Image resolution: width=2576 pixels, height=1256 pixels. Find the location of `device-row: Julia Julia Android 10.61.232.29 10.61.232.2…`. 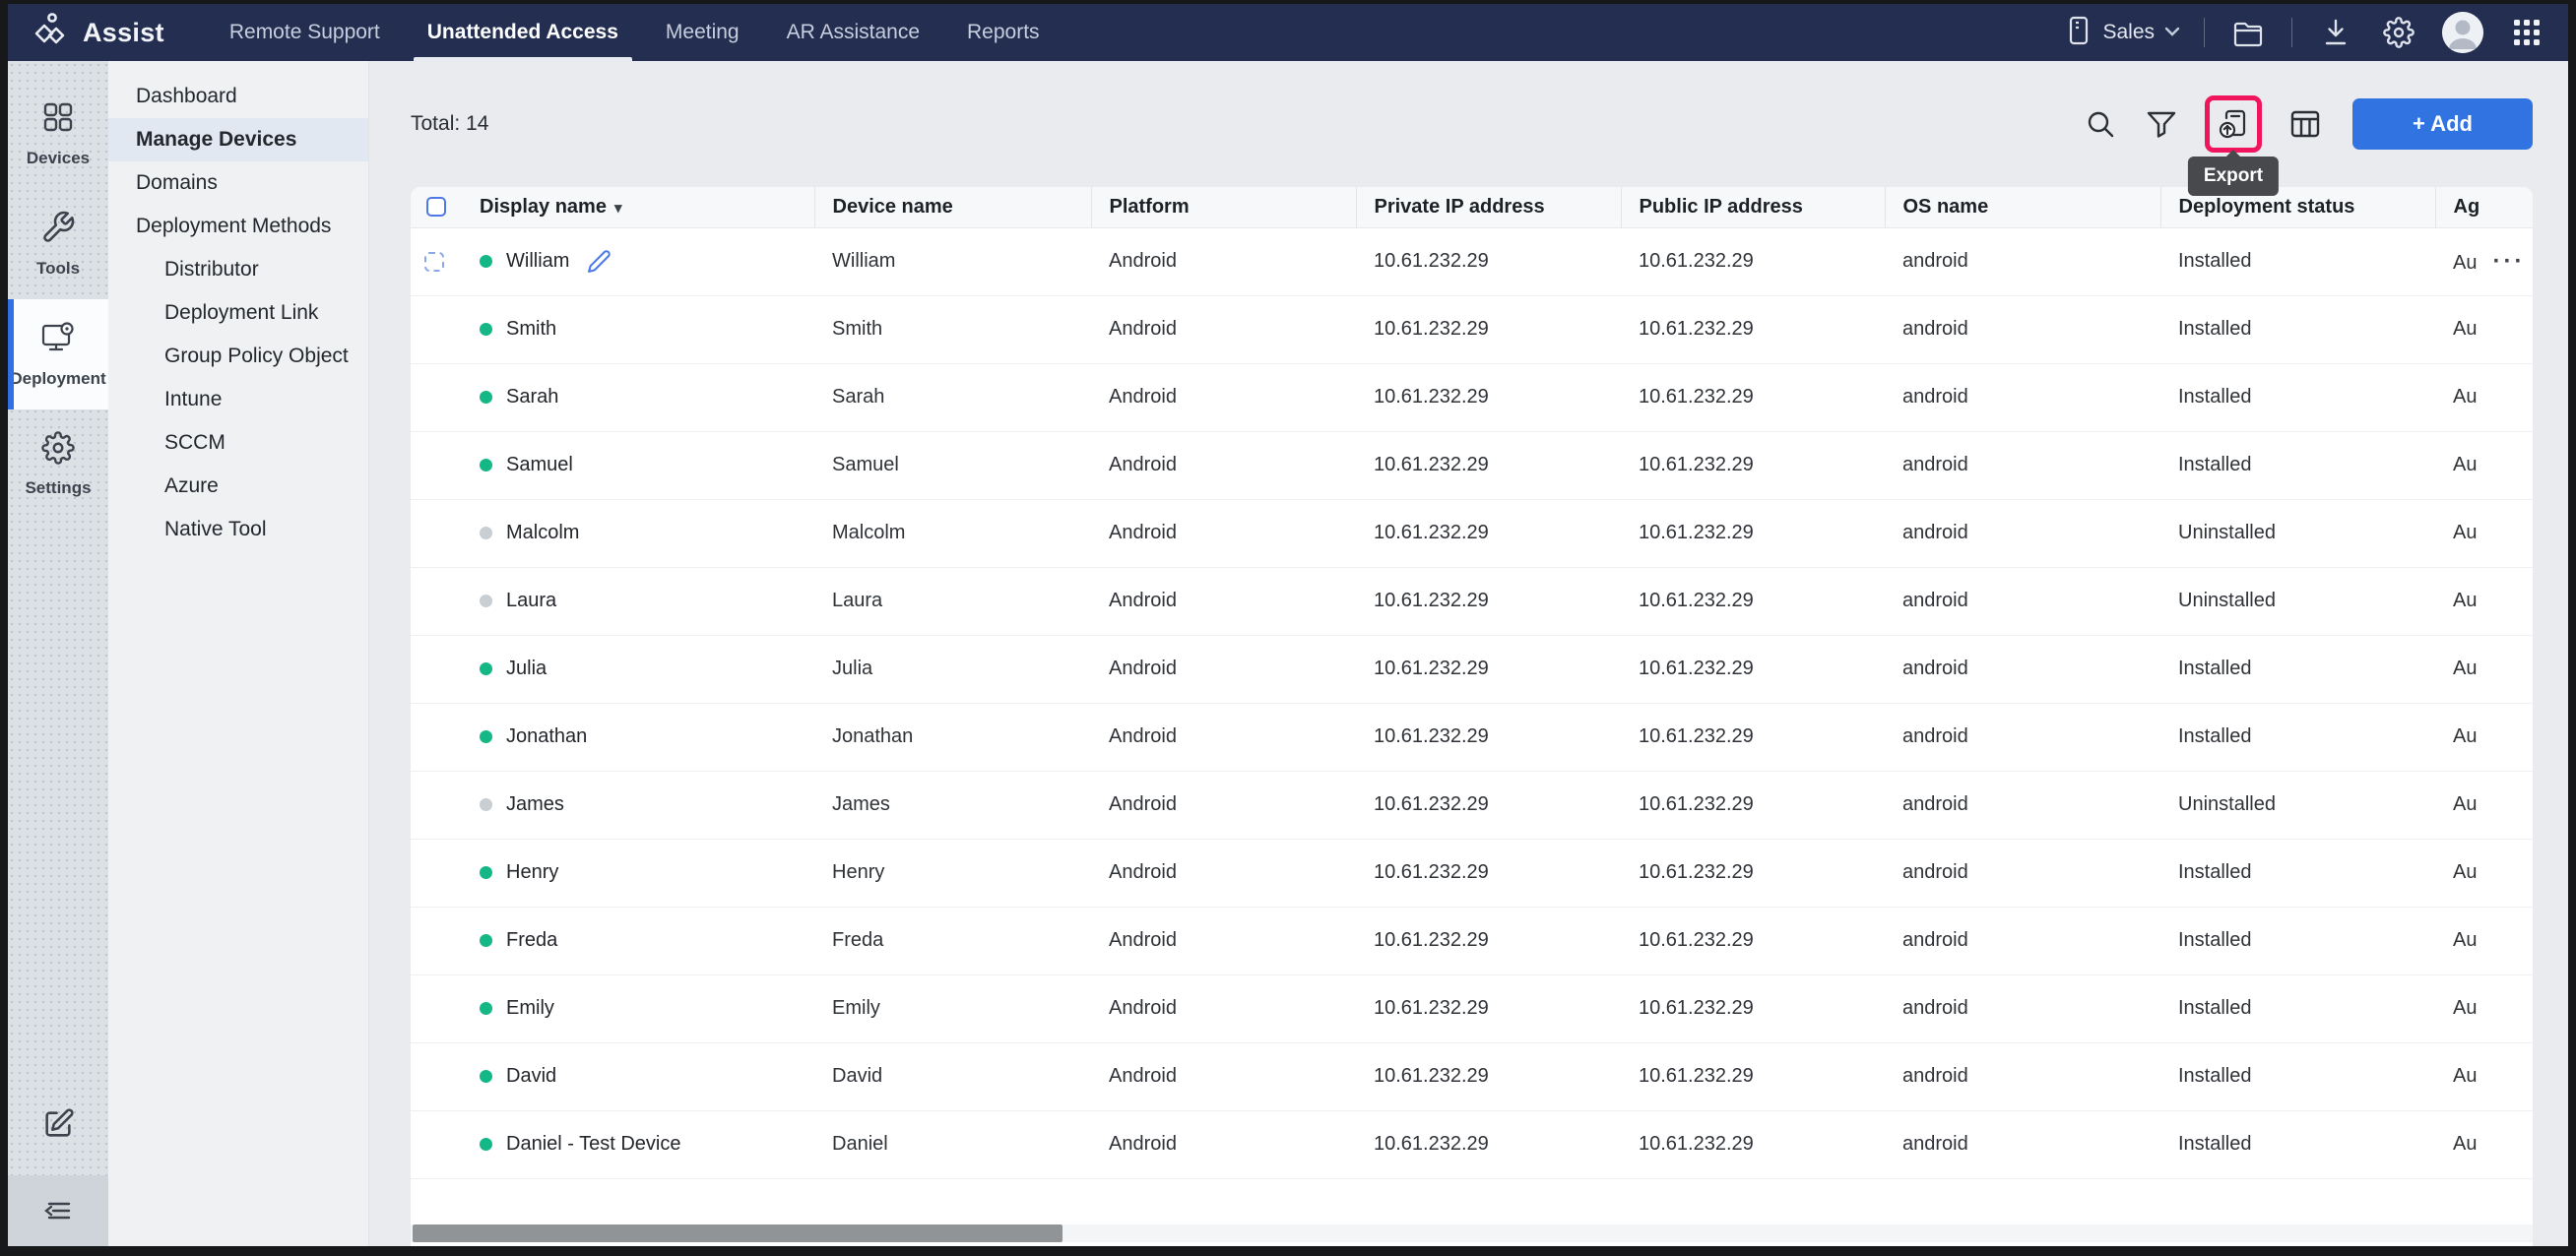

device-row: Julia Julia Android 10.61.232.29 10.61.232.2… is located at coordinates (1472, 670).